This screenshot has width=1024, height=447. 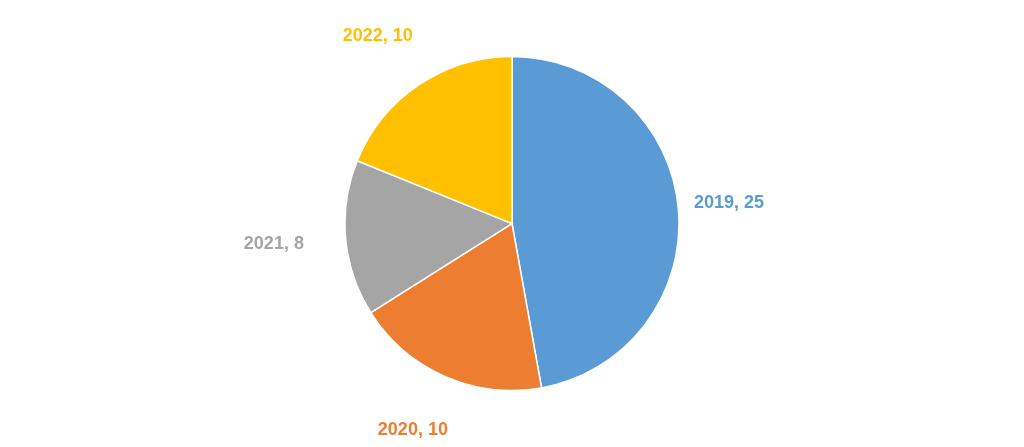 I want to click on slice-label: 2019, so click(x=714, y=202).